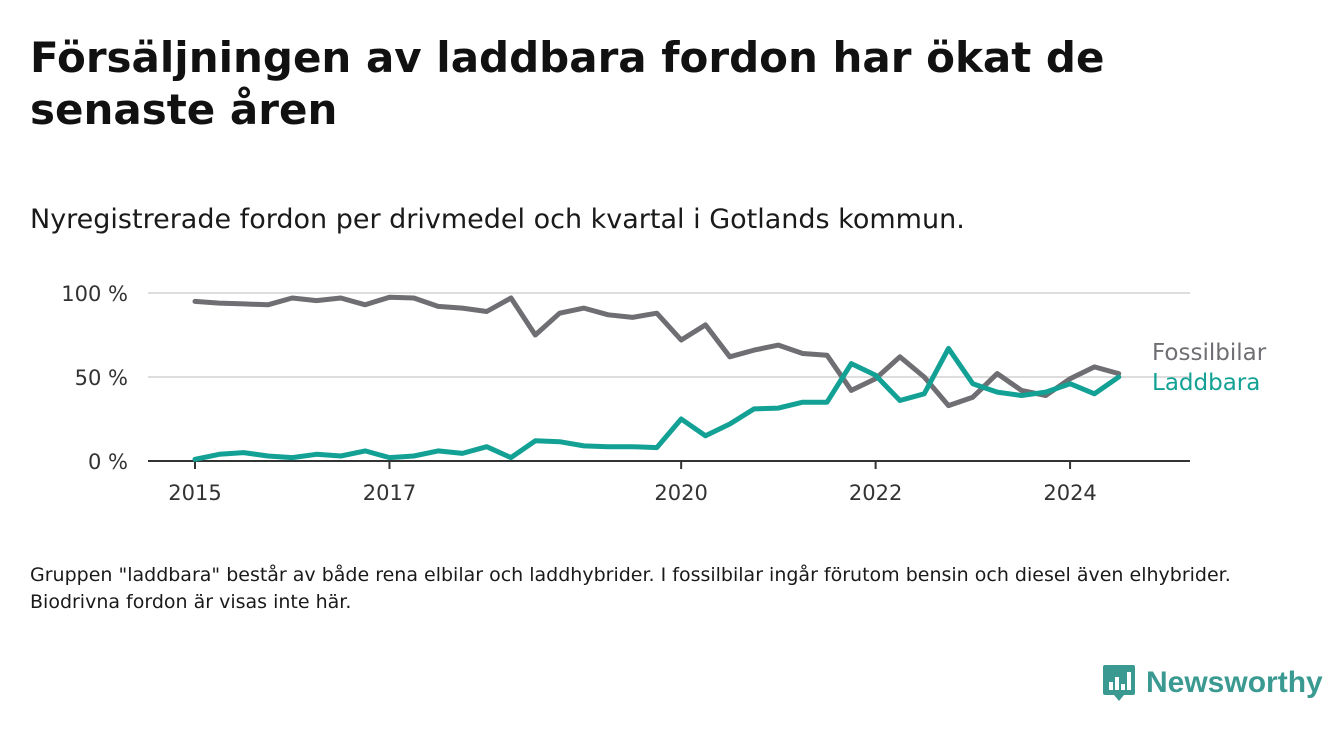  I want to click on y-tick-label: 100 %, so click(94, 294).